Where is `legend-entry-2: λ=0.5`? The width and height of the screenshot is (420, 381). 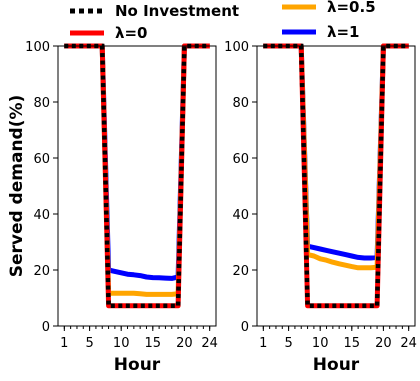 legend-entry-2: λ=0.5 is located at coordinates (329, 8).